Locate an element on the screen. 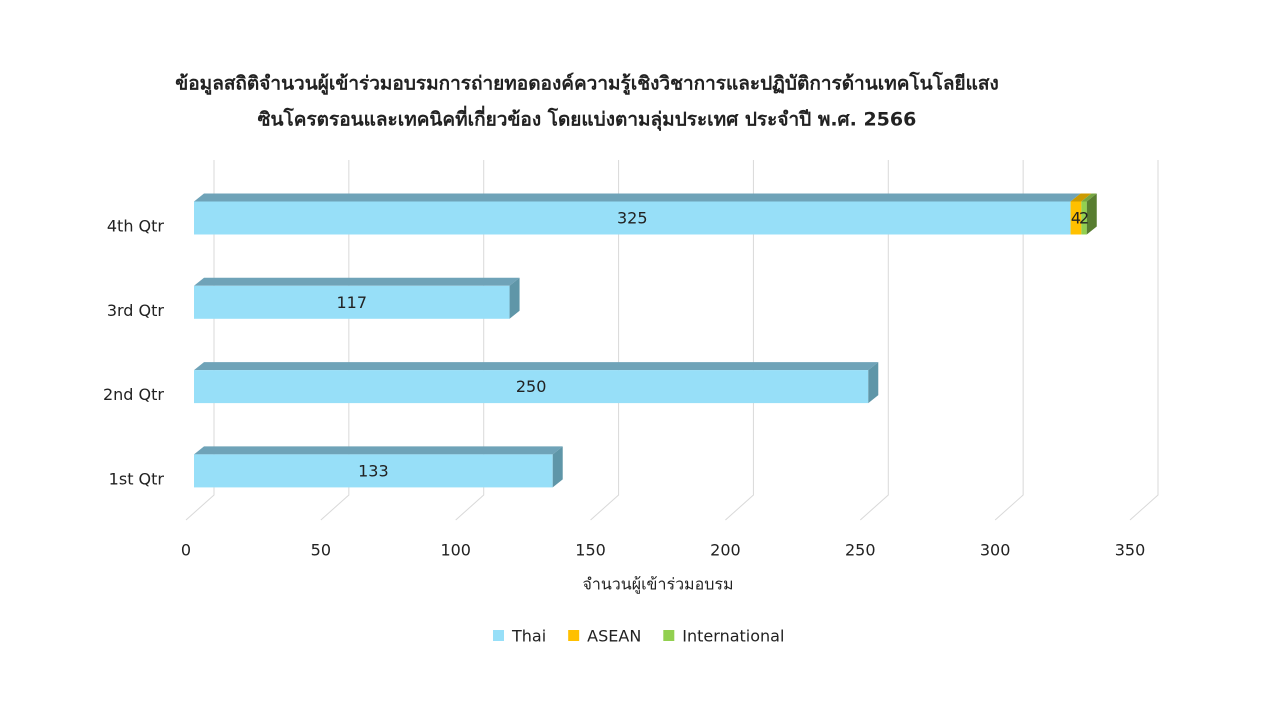 The height and width of the screenshot is (724, 1280). data-label: 325 is located at coordinates (632, 218).